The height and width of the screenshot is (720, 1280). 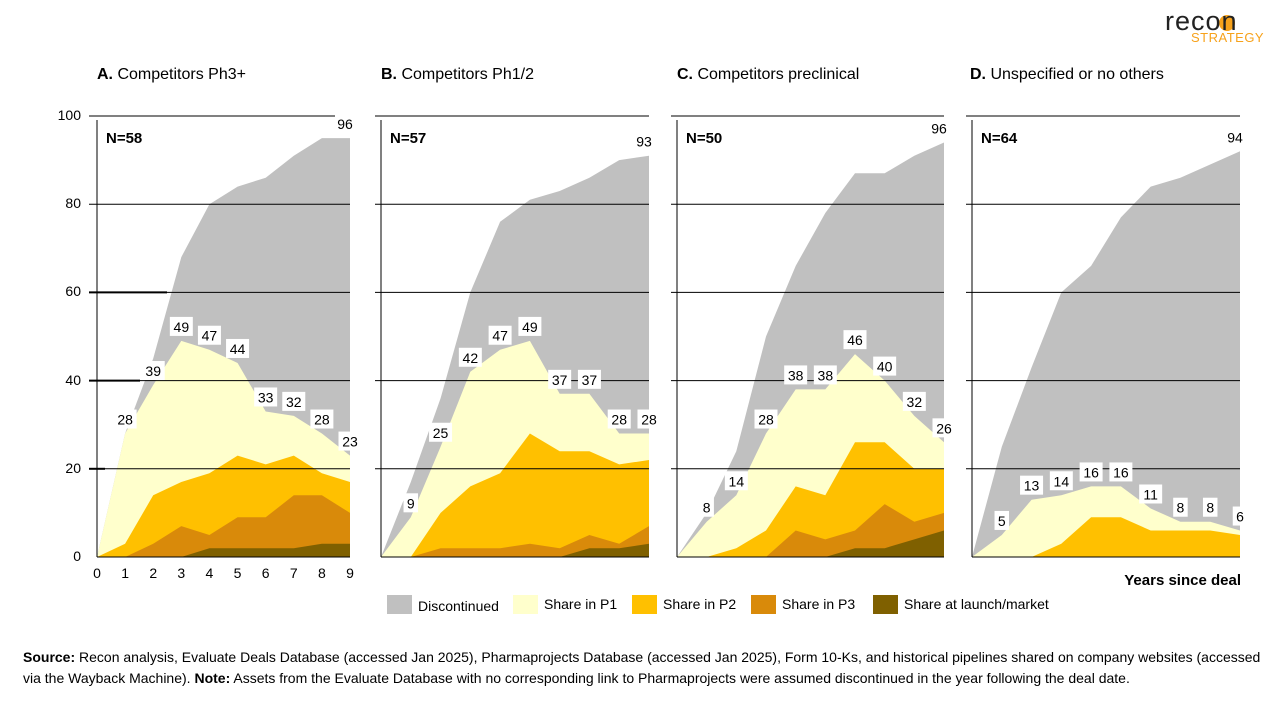 I want to click on x-tick-label: 9, so click(x=350, y=573).